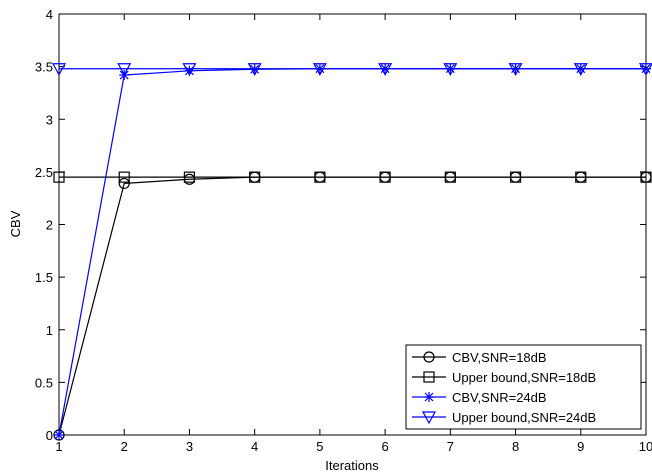 The height and width of the screenshot is (472, 652). Describe the element at coordinates (645, 446) in the screenshot. I see `x-tick-label: 10` at that location.